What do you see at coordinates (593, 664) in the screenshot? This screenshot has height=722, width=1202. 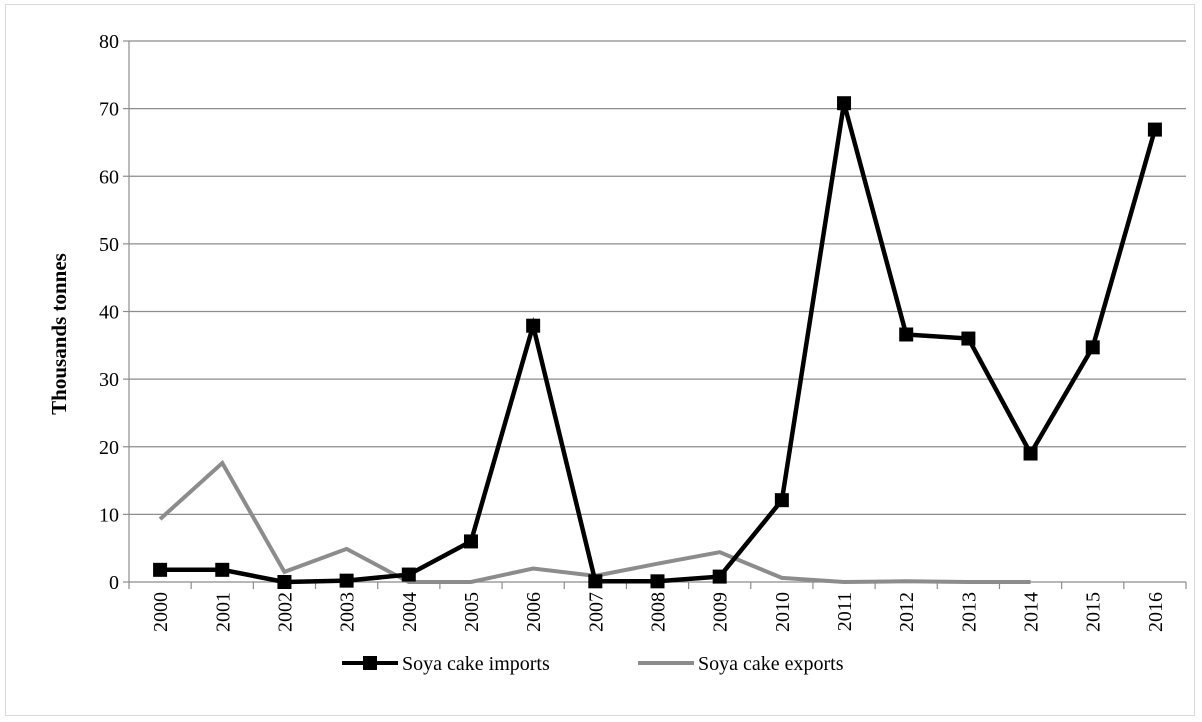 I see `legend: Soya cake imports Soya cake exports` at bounding box center [593, 664].